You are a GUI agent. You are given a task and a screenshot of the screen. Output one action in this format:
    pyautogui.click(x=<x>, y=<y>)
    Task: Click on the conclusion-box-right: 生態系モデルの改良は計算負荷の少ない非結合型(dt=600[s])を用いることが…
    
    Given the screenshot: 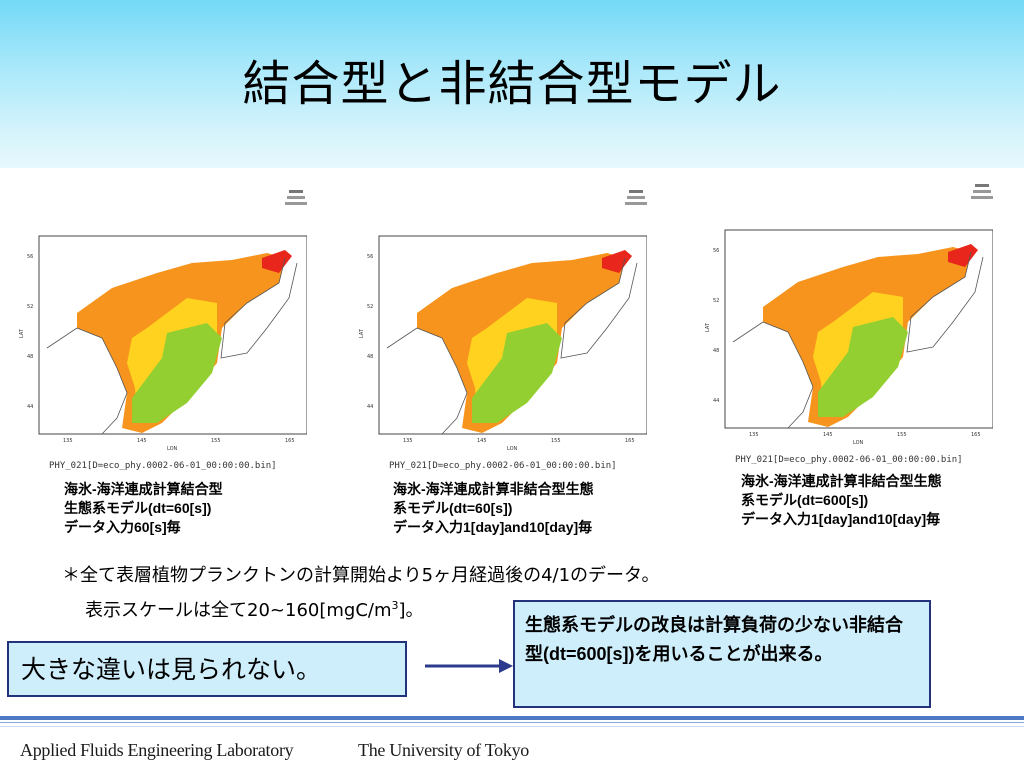 What is the action you would take?
    pyautogui.click(x=722, y=654)
    